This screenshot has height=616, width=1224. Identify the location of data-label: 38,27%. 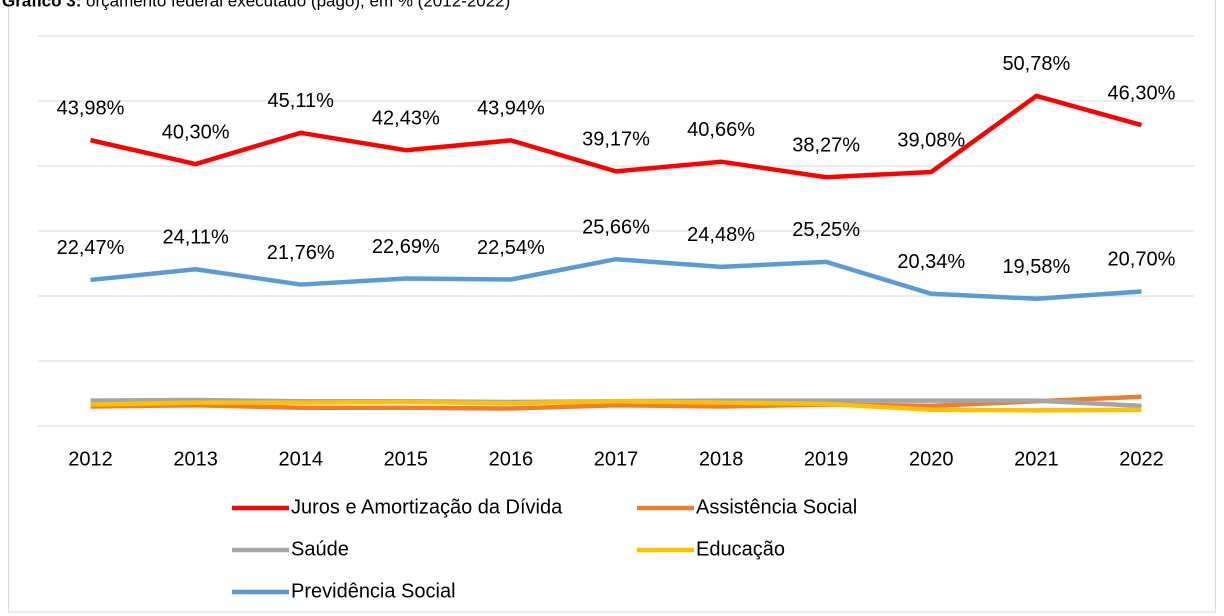
(826, 146).